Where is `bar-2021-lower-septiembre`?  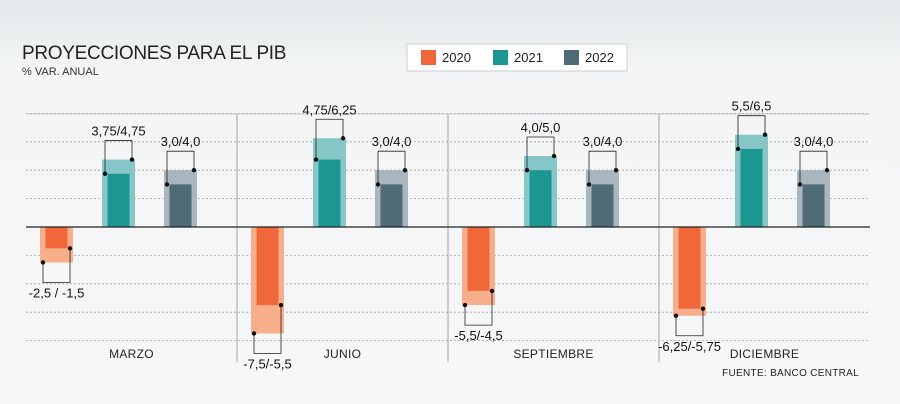
bar-2021-lower-septiembre is located at coordinates (540, 198).